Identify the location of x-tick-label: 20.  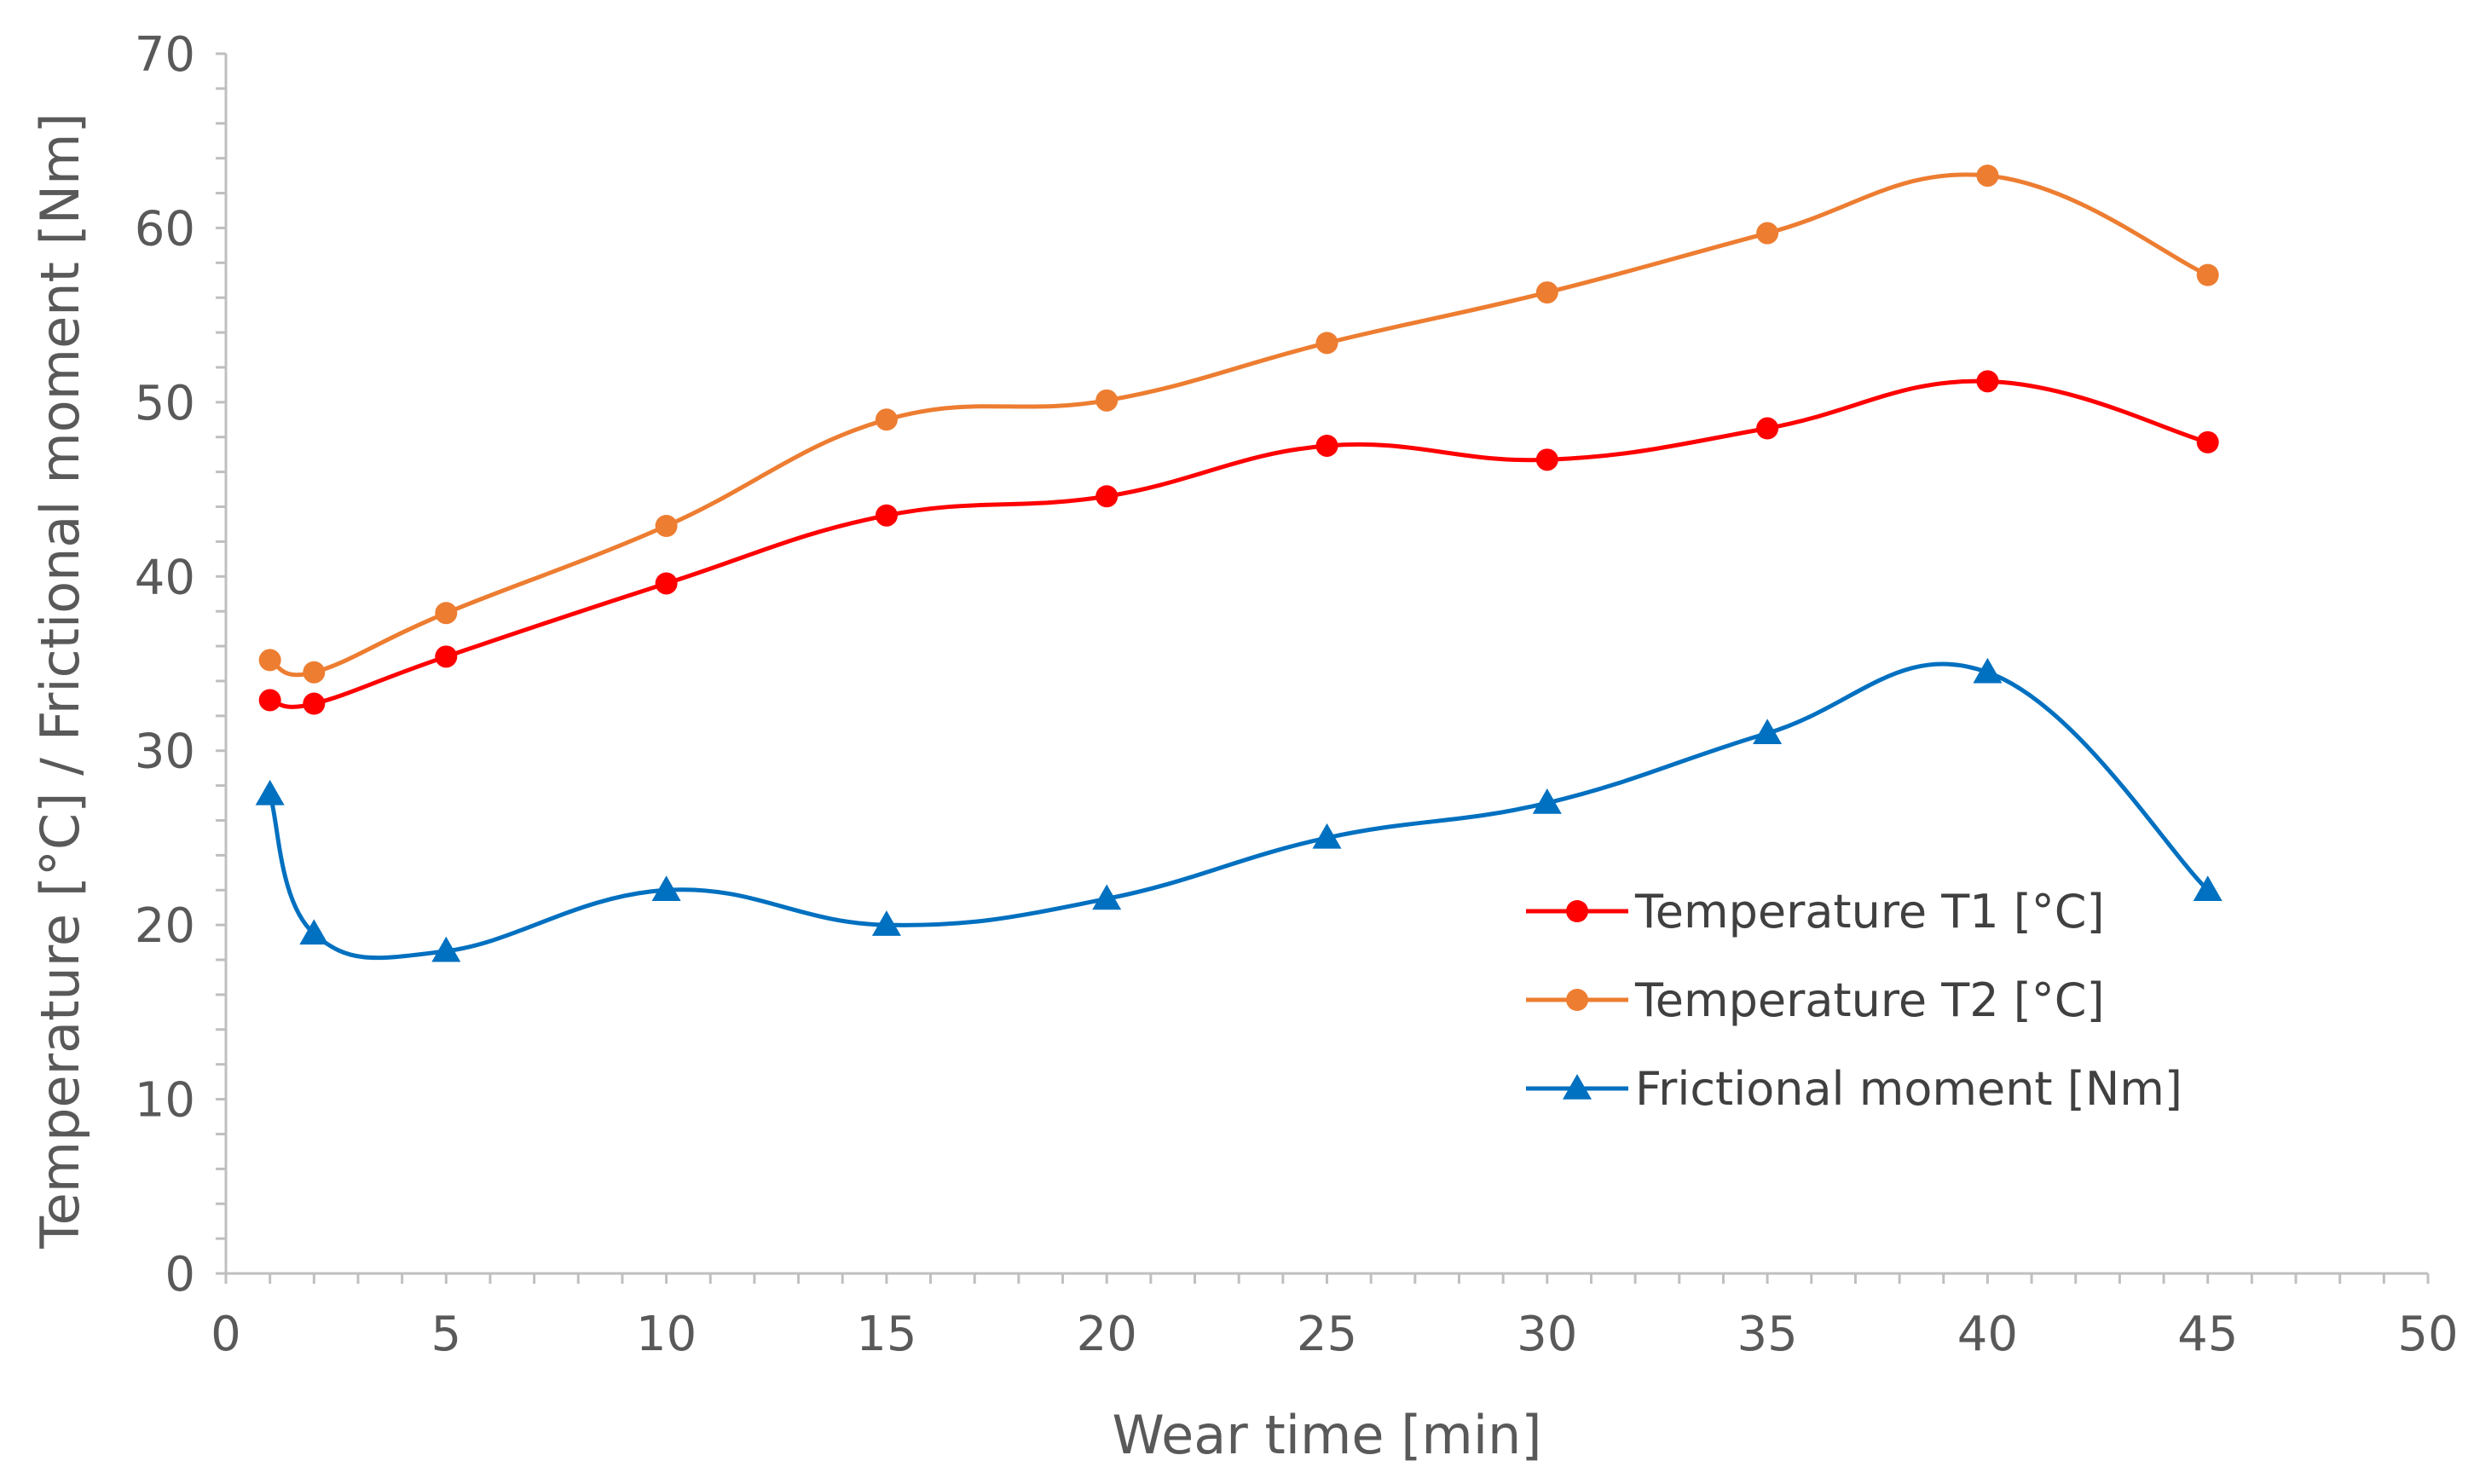
(1107, 1334).